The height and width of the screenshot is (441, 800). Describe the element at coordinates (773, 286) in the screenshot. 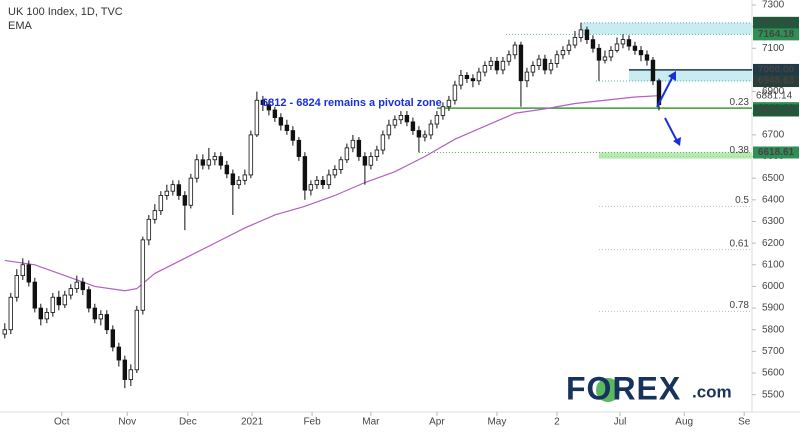

I see `y-tick-label: 6000` at that location.